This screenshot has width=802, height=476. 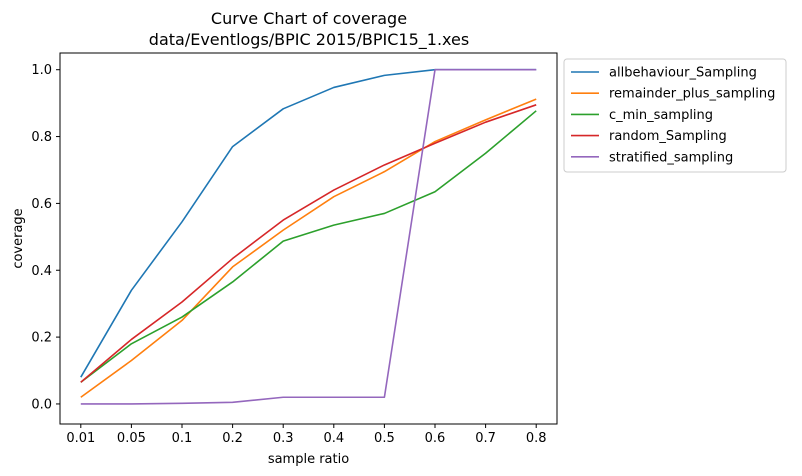 What do you see at coordinates (182, 438) in the screenshot?
I see `x-tick-label: 0.1` at bounding box center [182, 438].